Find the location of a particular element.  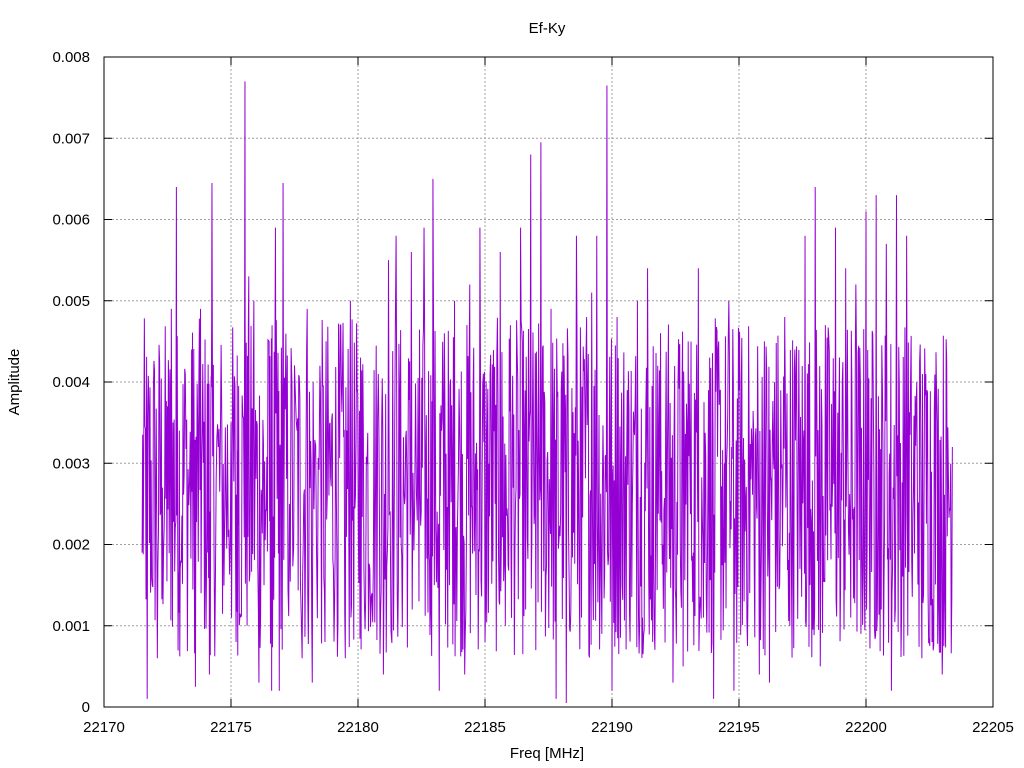

y-tick-label: 0.004 is located at coordinates (71, 382).